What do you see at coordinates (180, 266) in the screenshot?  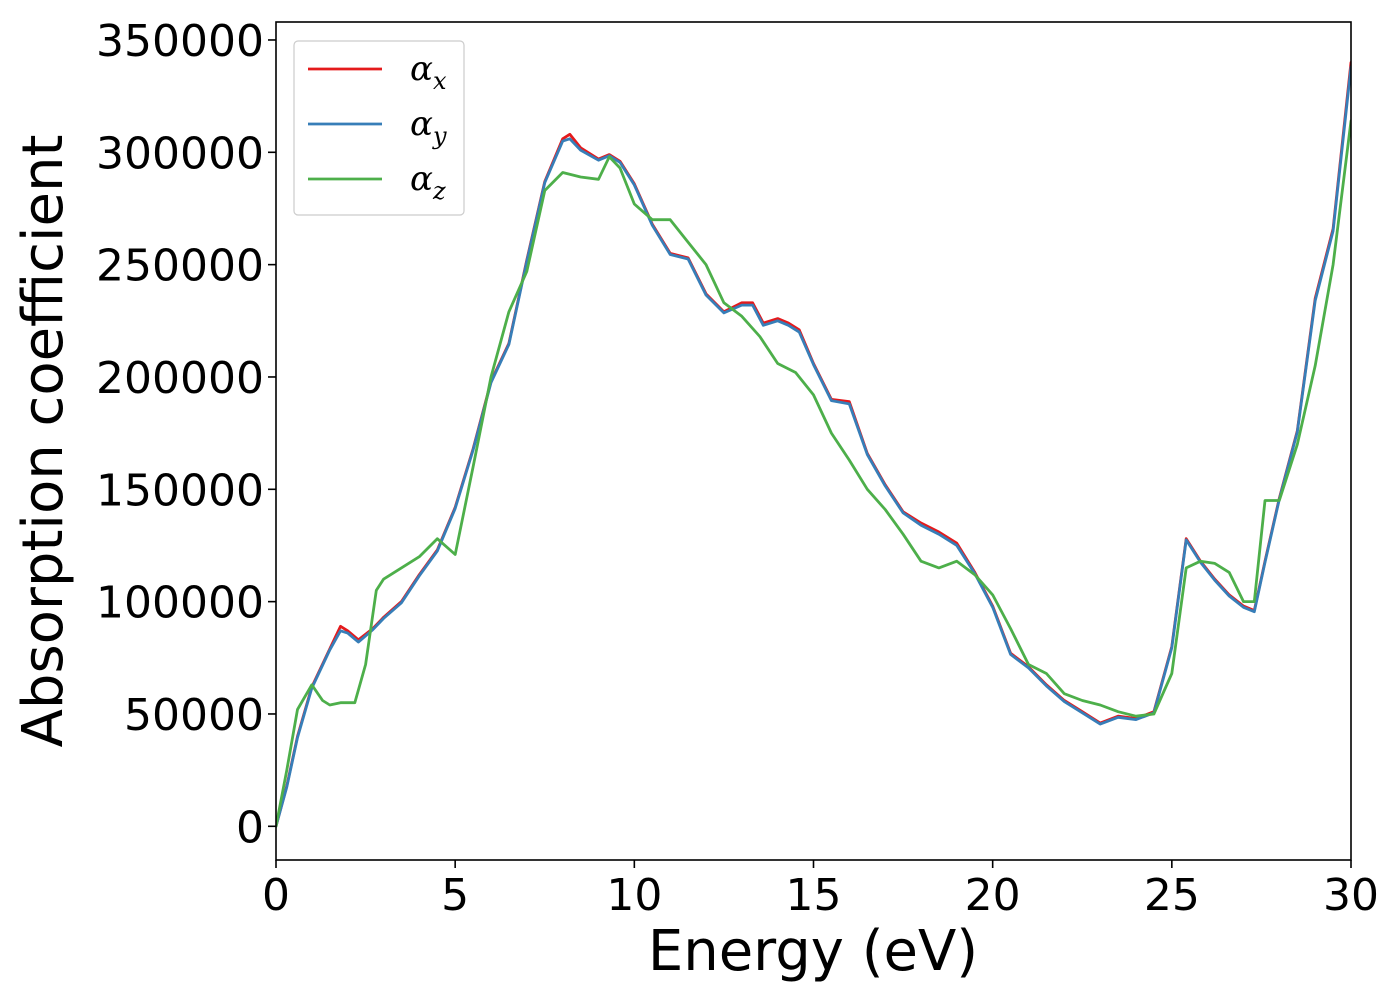 I see `y-tick-label: 250000` at bounding box center [180, 266].